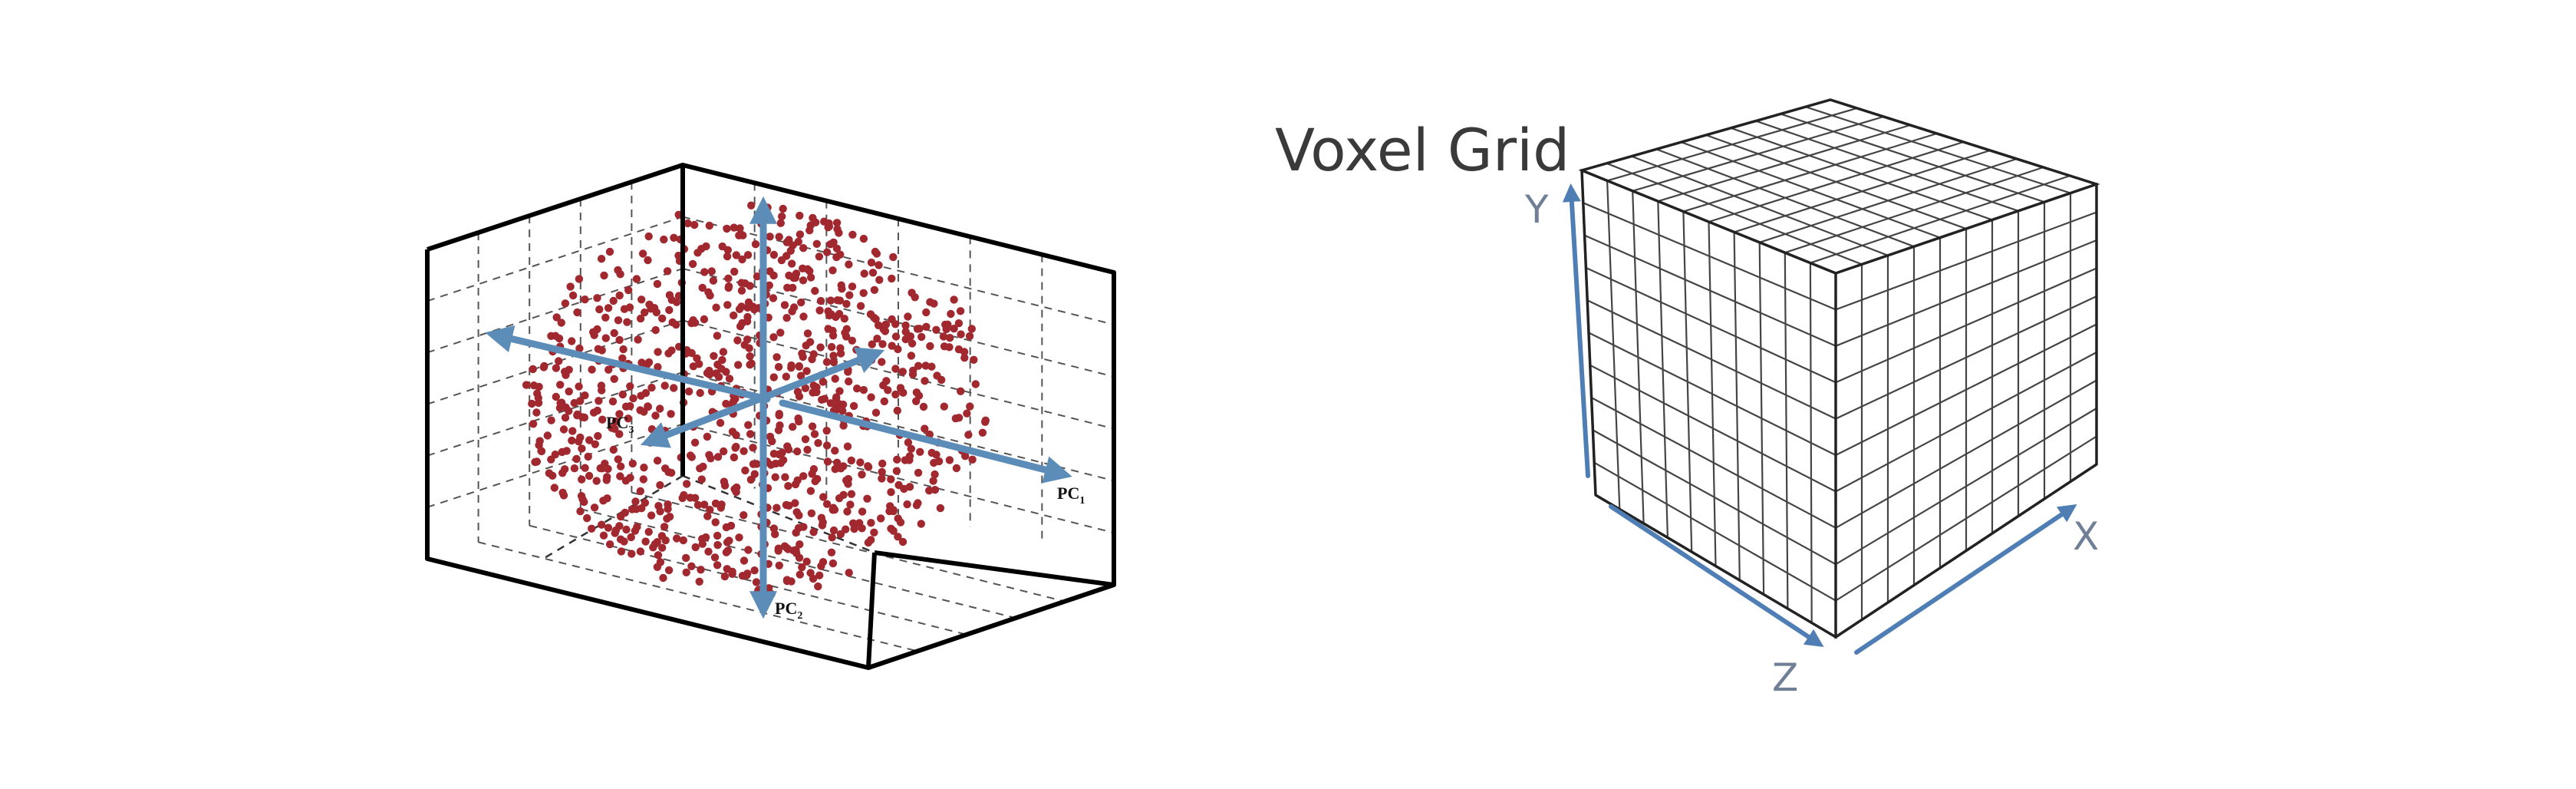  Describe the element at coordinates (2086, 536) in the screenshot. I see `x-axis-label: X` at that location.